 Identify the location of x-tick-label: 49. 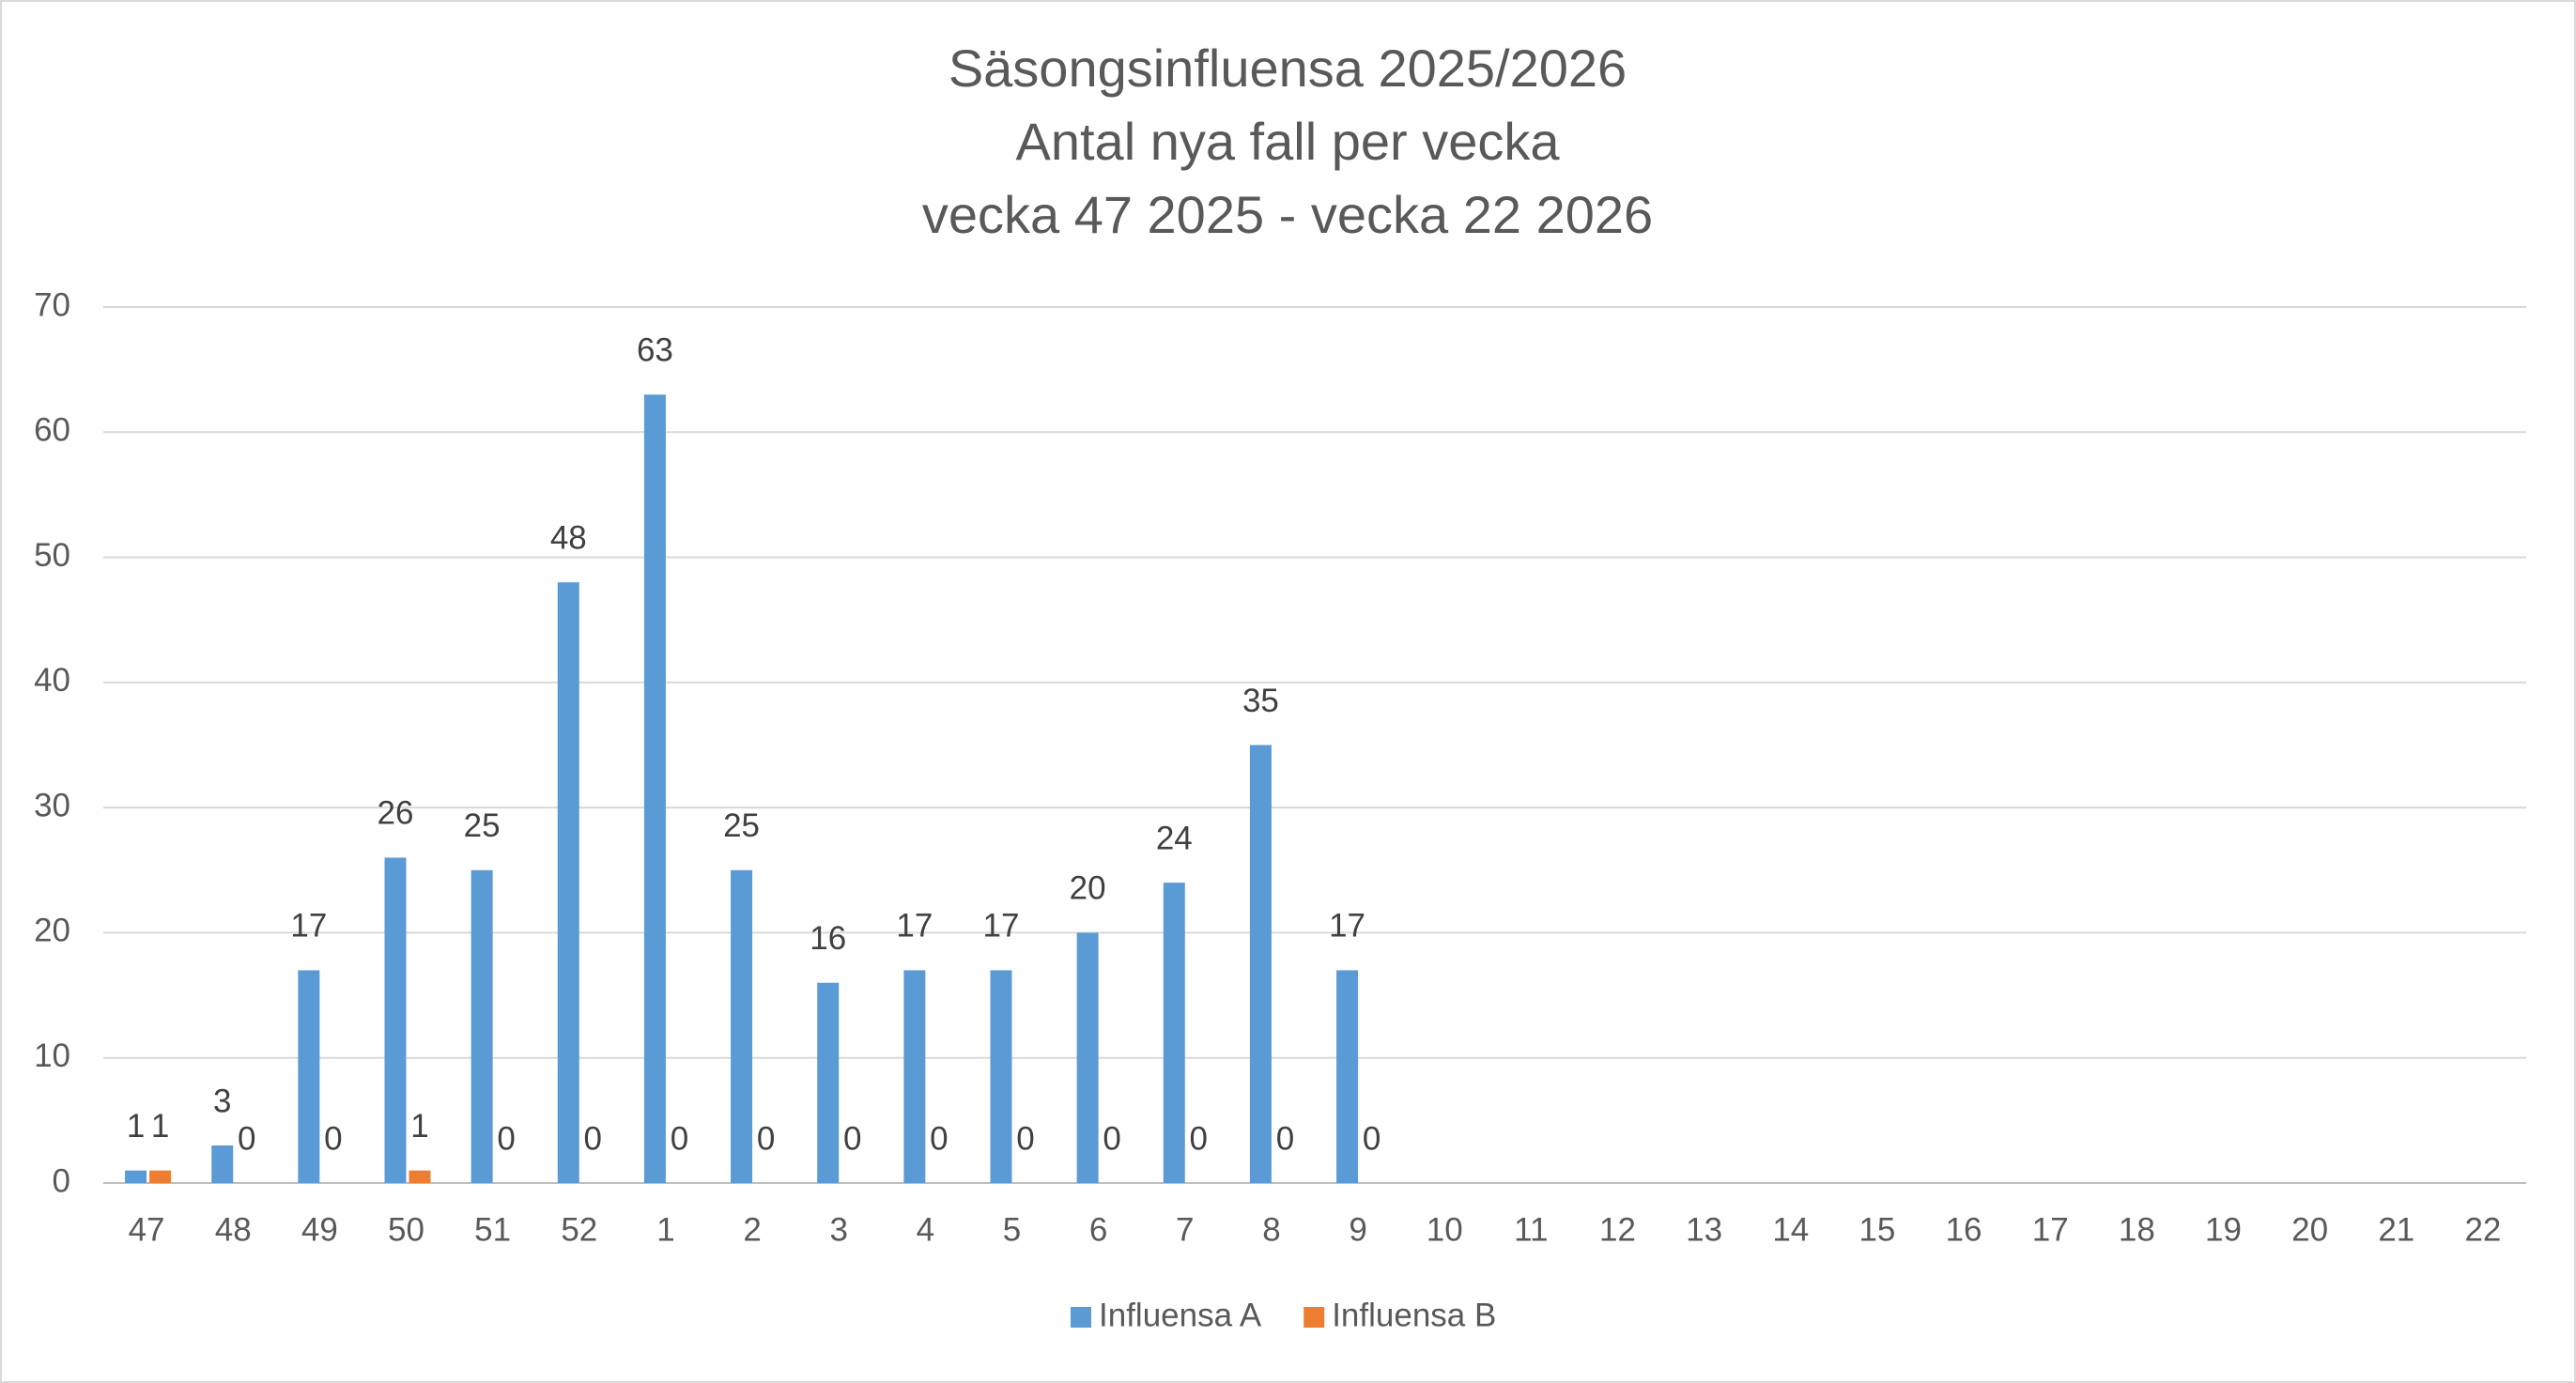
(319, 1229).